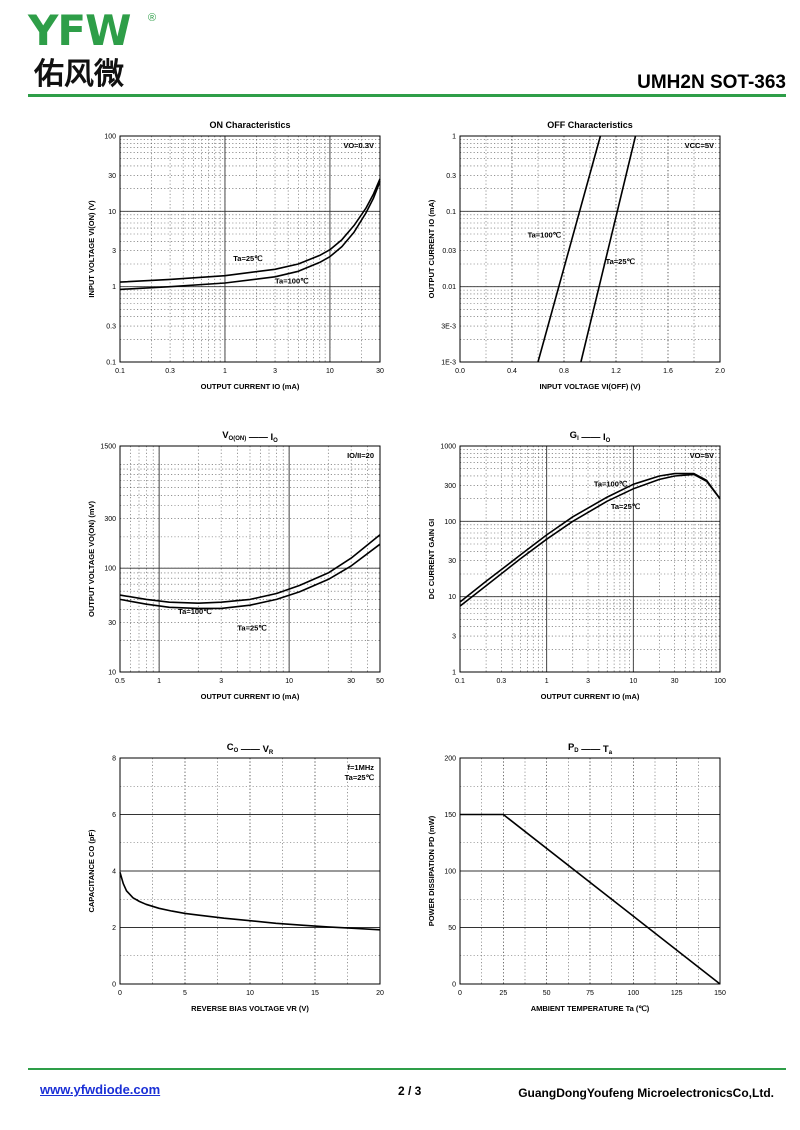 This screenshot has height=1130, width=800. What do you see at coordinates (646, 1093) in the screenshot?
I see `company-name: GuangDongYoufeng MicroelectronicsCo,Ltd.` at bounding box center [646, 1093].